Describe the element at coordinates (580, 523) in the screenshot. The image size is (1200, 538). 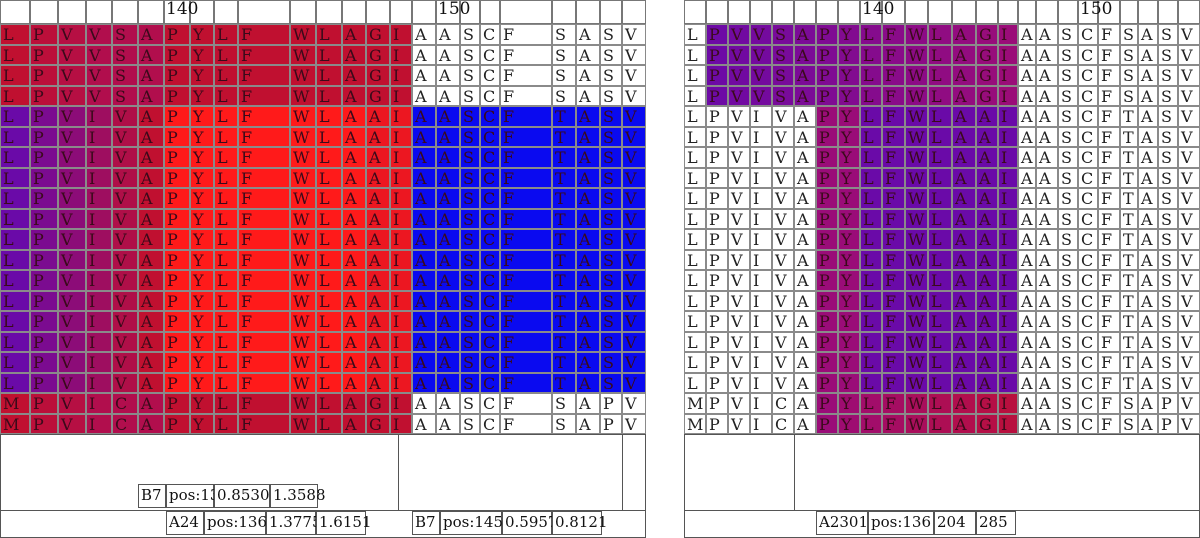
I see `left-annotation-field: 0.8121` at that location.